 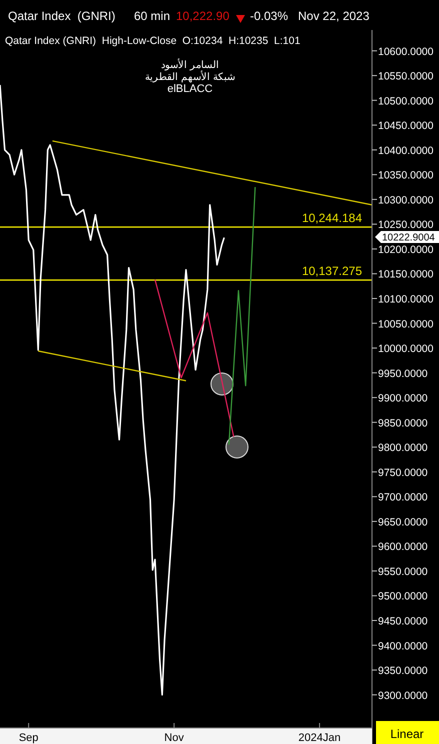 I want to click on y-tick-label: 9750.0000, so click(x=403, y=472).